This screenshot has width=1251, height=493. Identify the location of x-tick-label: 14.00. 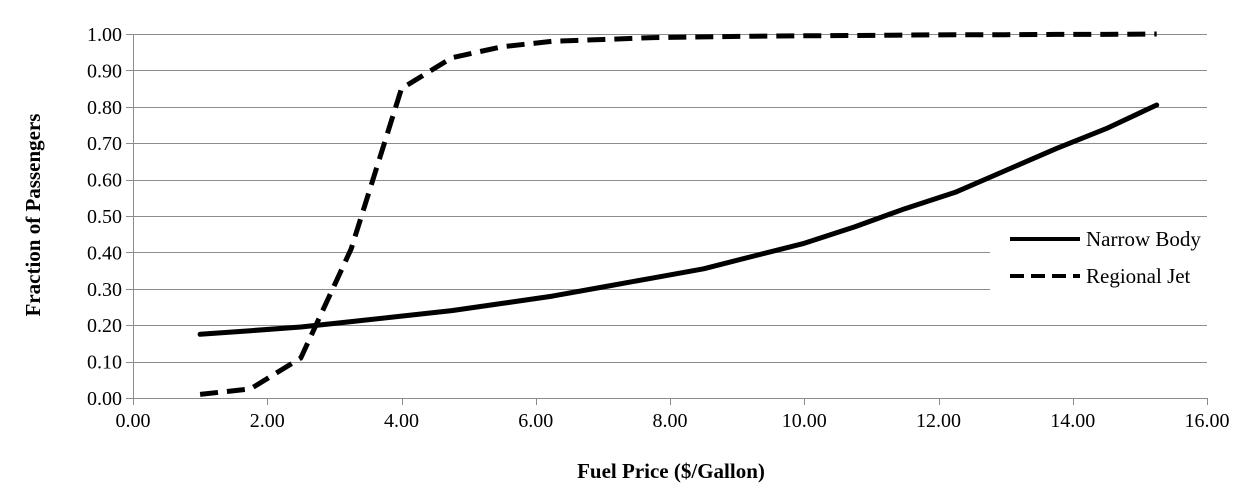
(1072, 421).